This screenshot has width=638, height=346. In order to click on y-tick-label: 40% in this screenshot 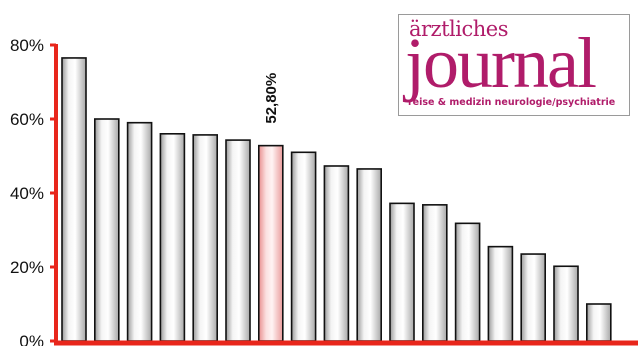, I will do `click(27, 193)`.